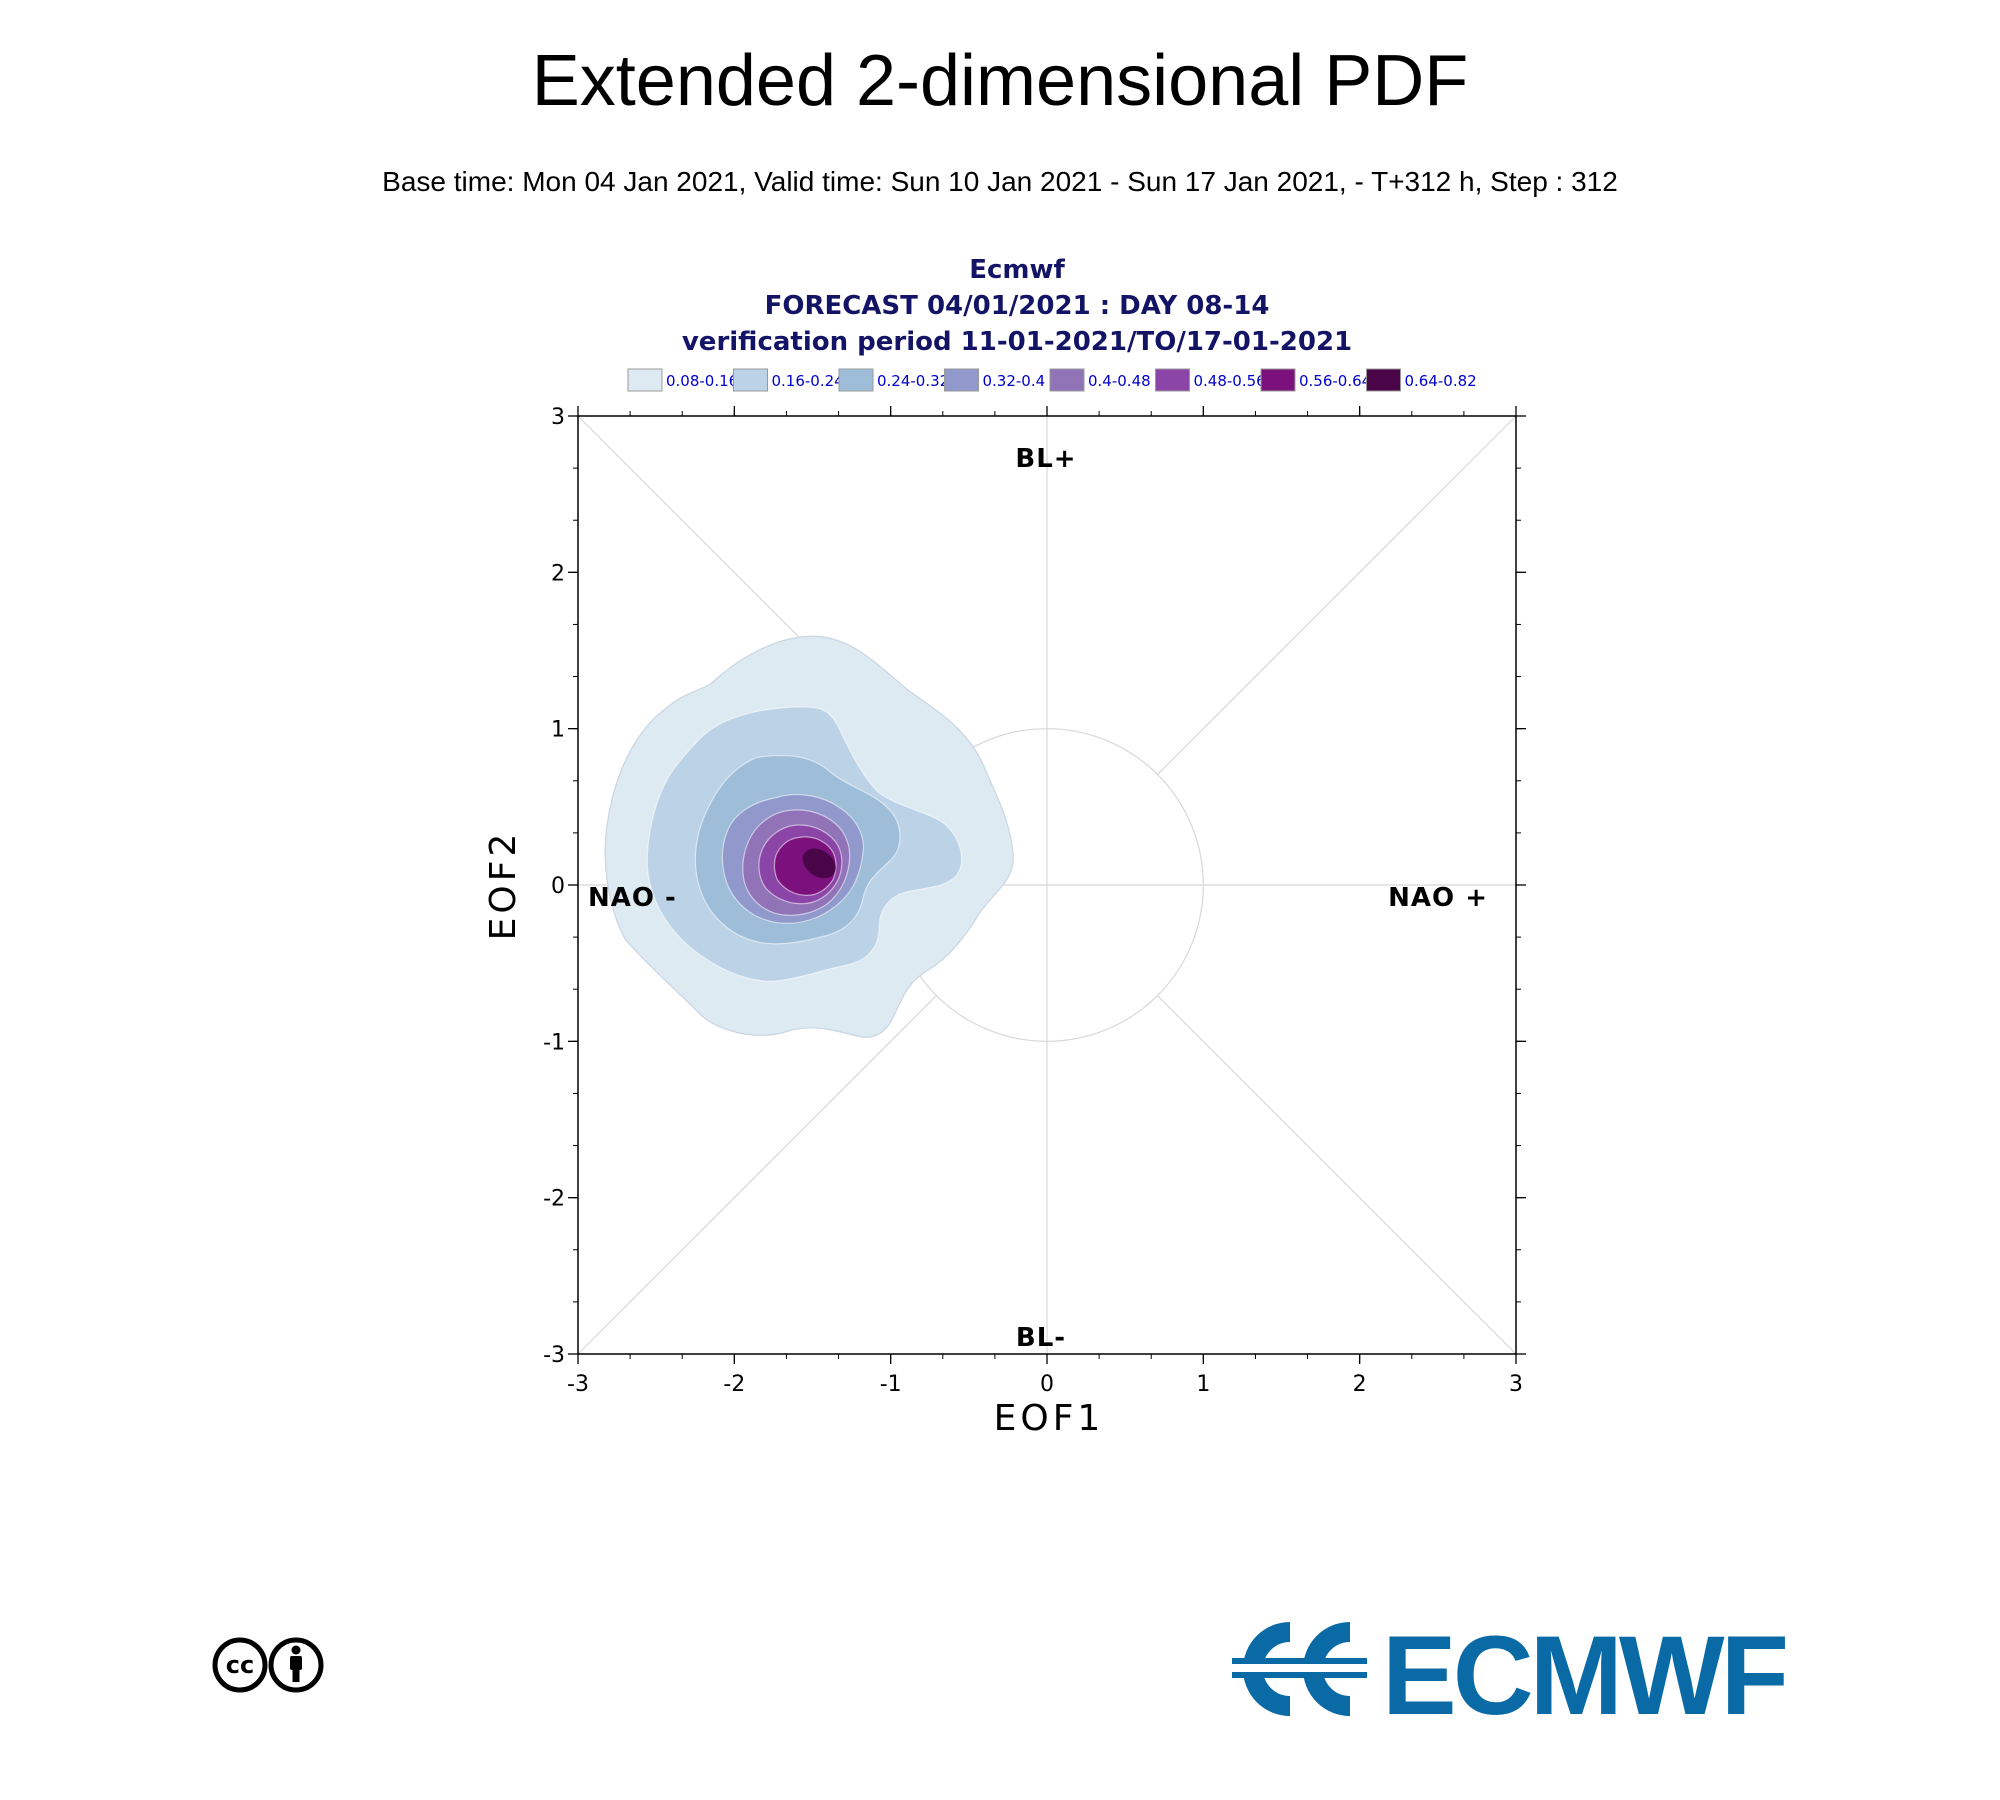  I want to click on ecmwf-logo: ECMWF, so click(1511, 1669).